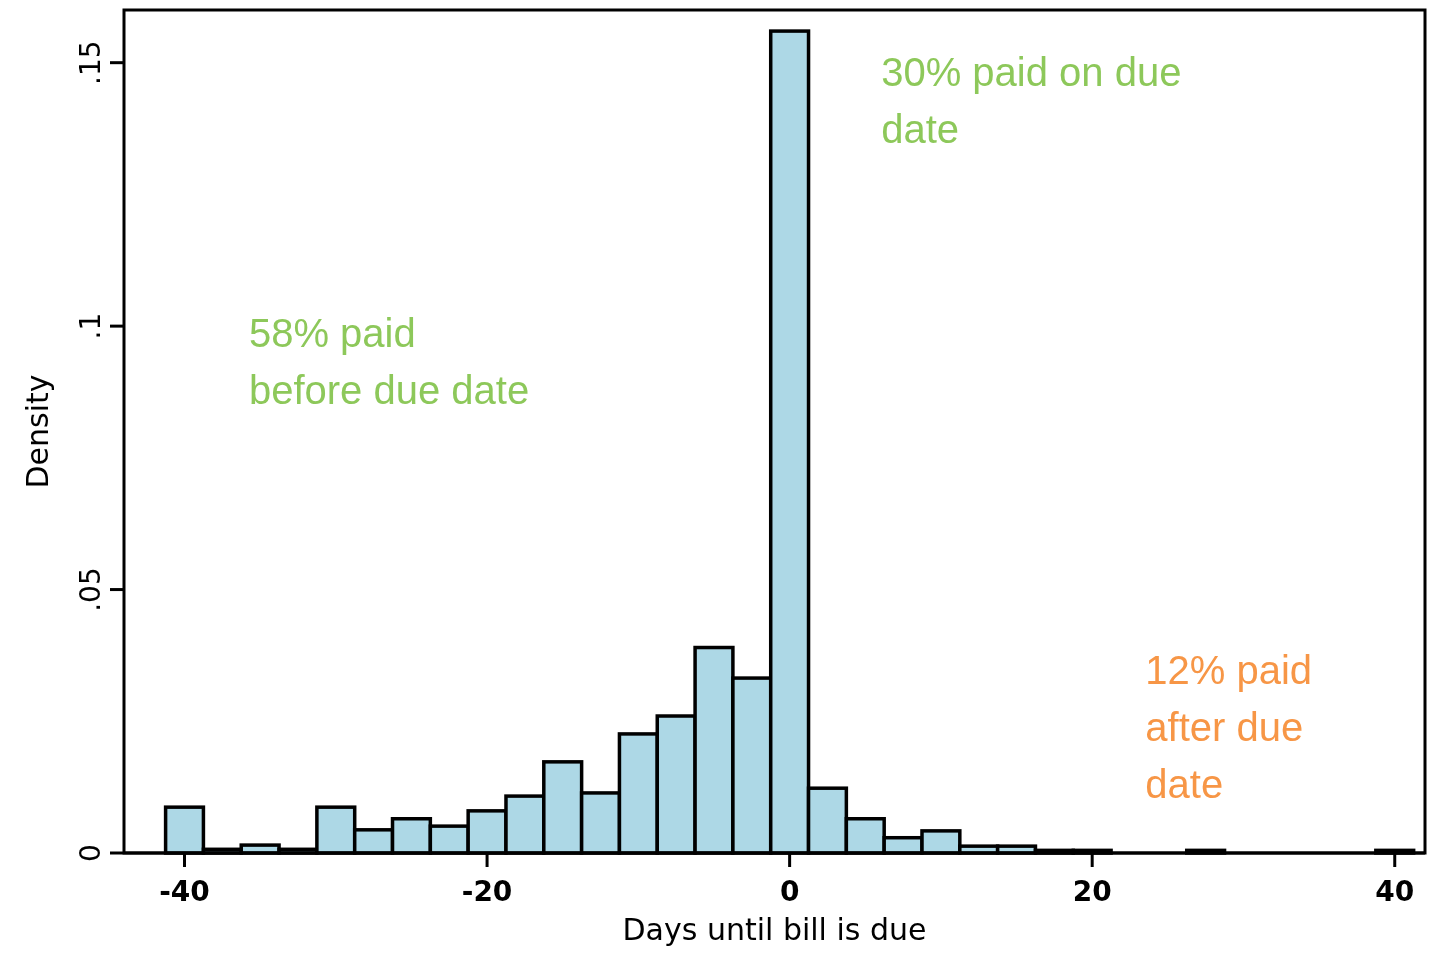 This screenshot has width=1435, height=954. Describe the element at coordinates (1031, 100) in the screenshot. I see `annotation: 30% paid on due date` at that location.